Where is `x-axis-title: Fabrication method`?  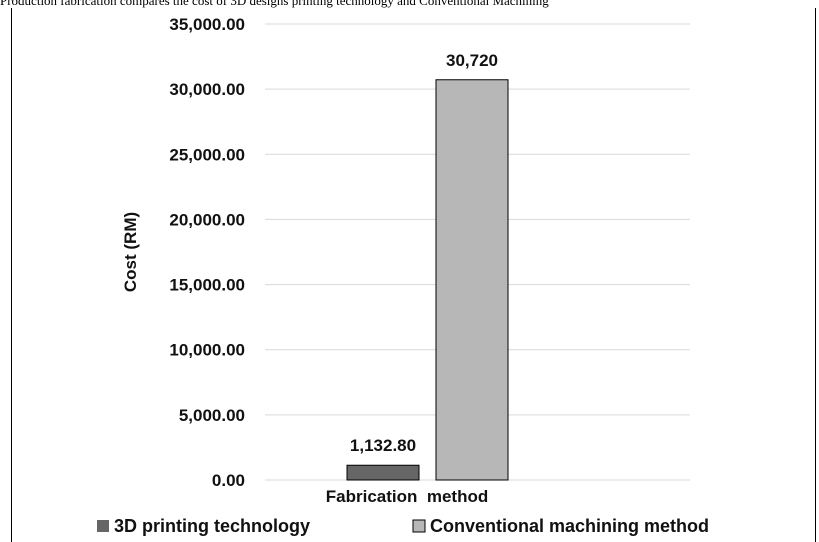
x-axis-title: Fabrication method is located at coordinates (407, 496).